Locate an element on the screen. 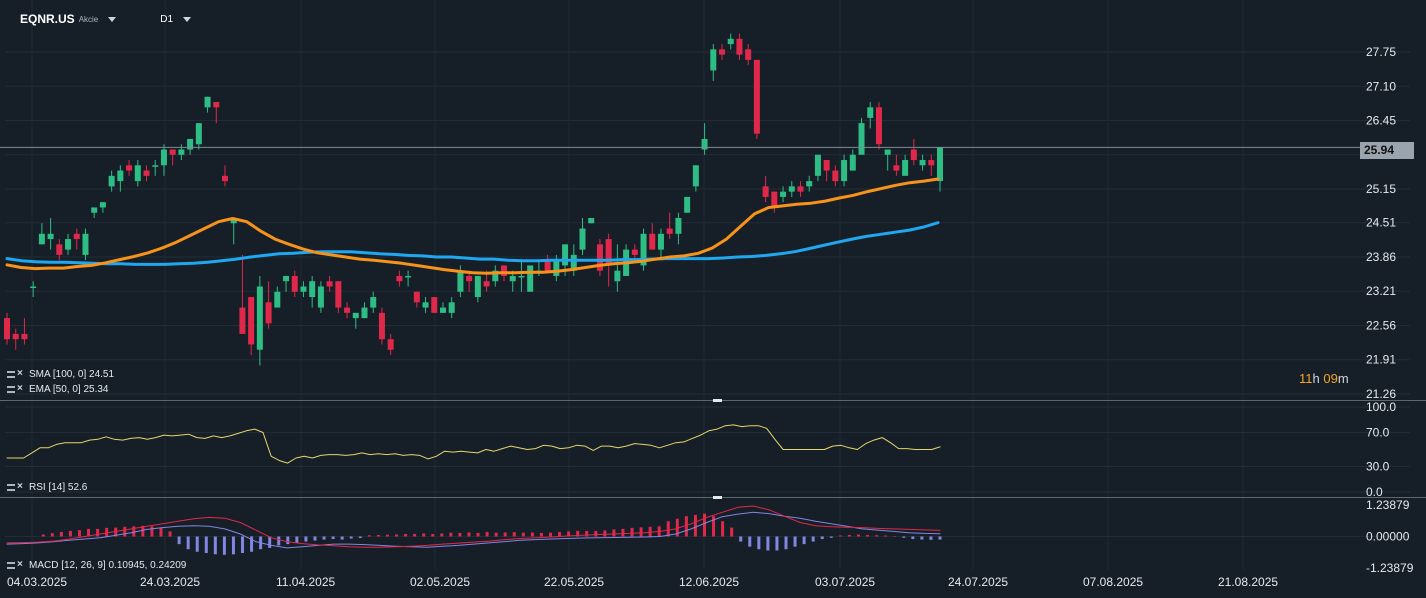 The height and width of the screenshot is (598, 1426). symbol-dropdown-caret-icon is located at coordinates (112, 19).